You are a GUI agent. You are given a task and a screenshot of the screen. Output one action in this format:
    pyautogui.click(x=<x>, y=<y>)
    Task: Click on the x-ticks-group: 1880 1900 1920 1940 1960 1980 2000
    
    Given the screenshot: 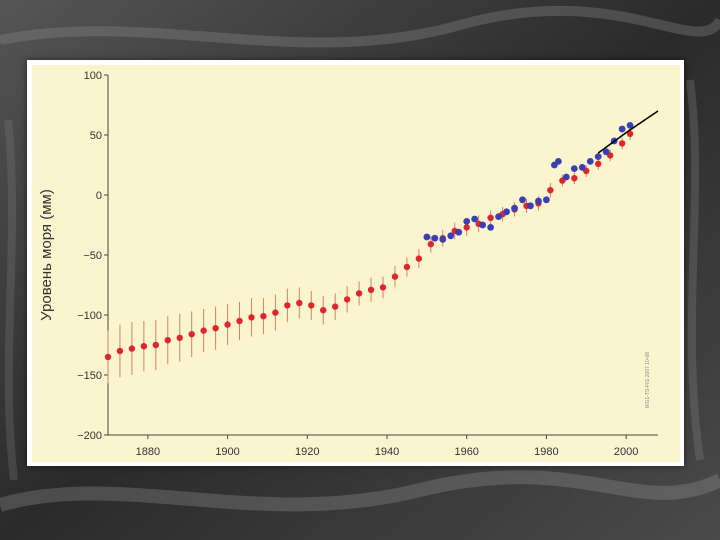 What is the action you would take?
    pyautogui.click(x=387, y=446)
    